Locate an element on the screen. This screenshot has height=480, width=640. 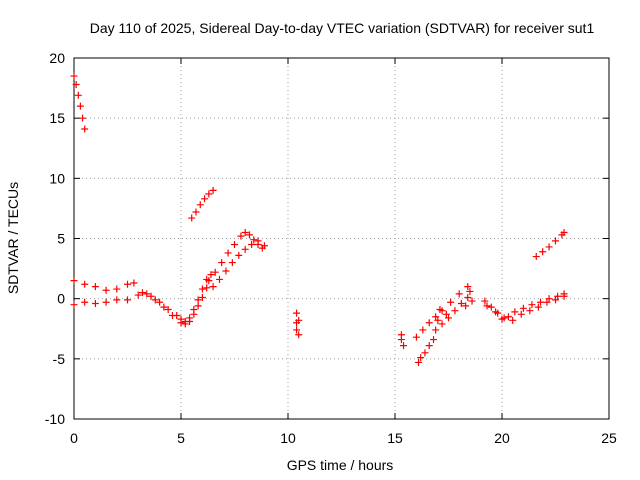
x-axis-label: GPS time / hours is located at coordinates (340, 465).